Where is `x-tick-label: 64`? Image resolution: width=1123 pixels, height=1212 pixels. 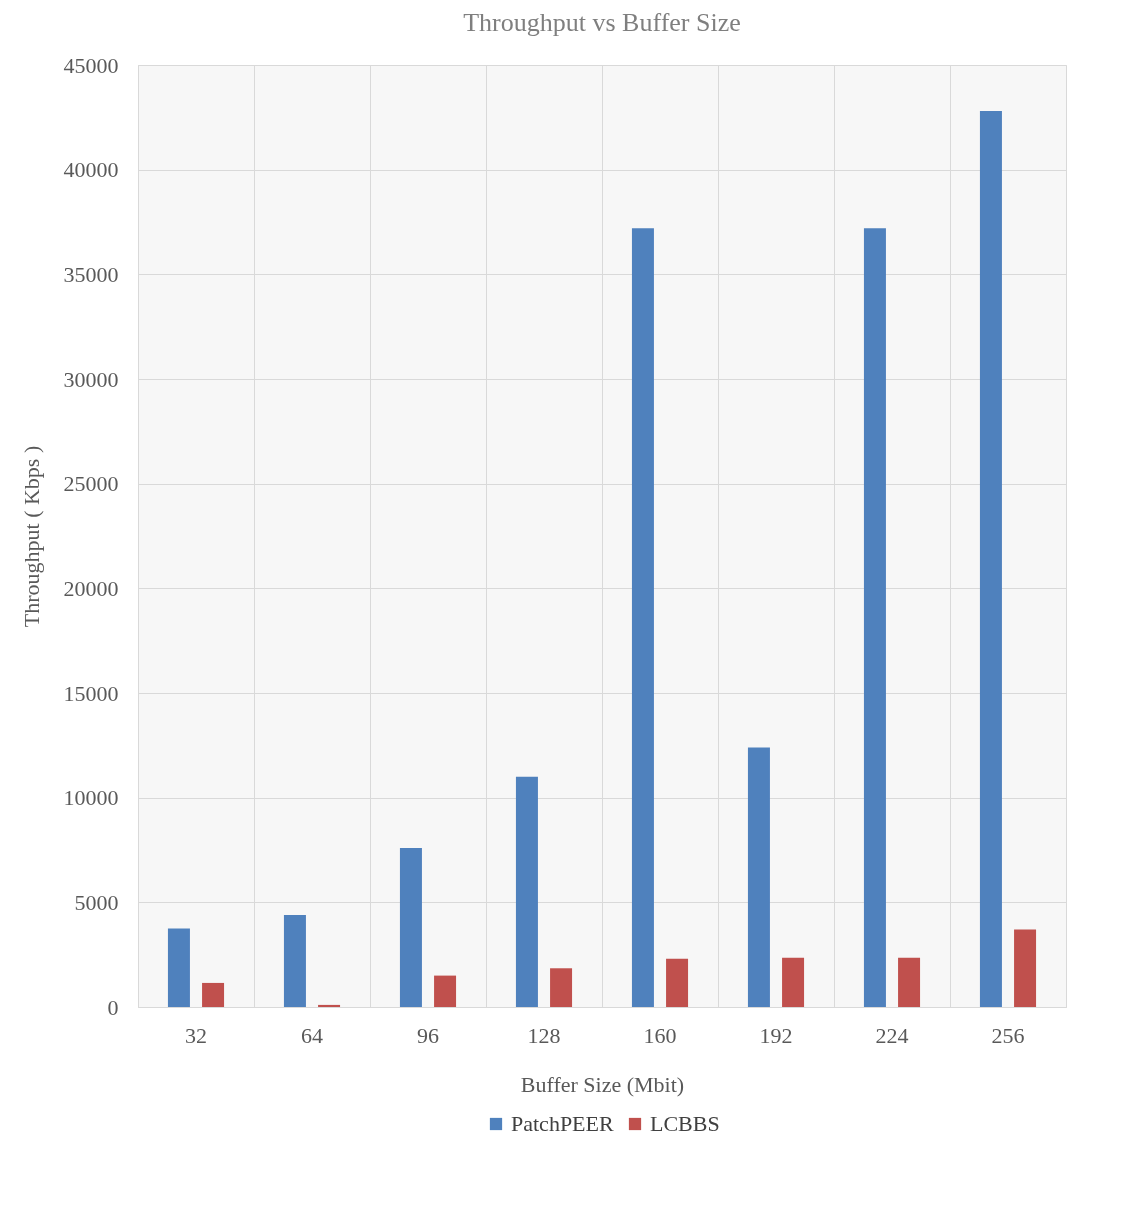 x-tick-label: 64 is located at coordinates (312, 1035).